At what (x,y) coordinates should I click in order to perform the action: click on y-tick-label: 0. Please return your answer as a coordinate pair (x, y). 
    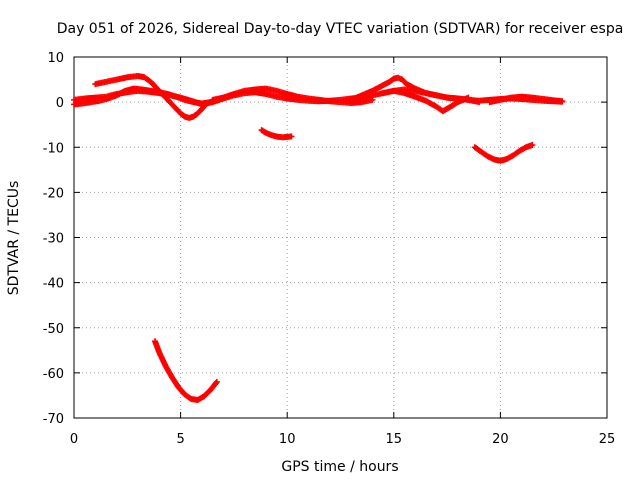
    Looking at the image, I should click on (60, 103).